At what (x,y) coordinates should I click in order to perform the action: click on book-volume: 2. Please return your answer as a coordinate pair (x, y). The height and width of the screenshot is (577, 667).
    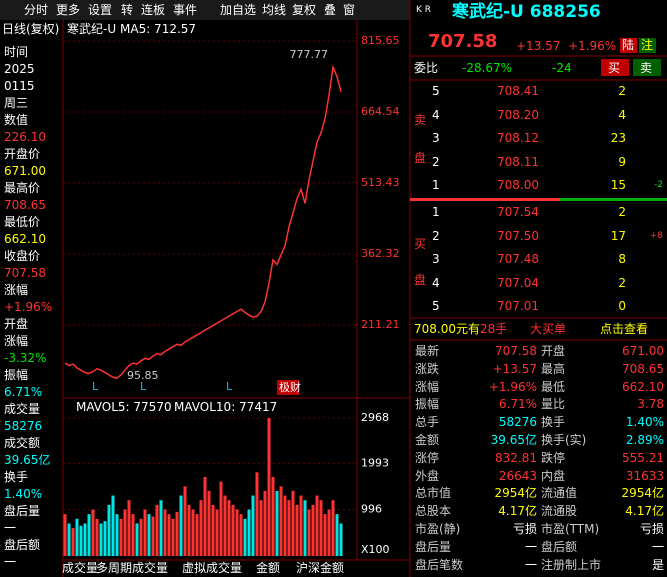
    Looking at the image, I should click on (622, 91).